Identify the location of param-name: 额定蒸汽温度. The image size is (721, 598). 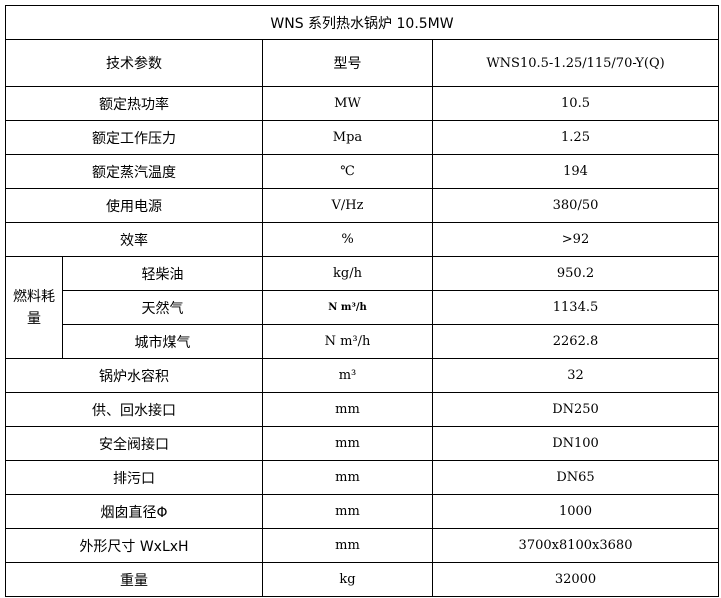
(134, 171).